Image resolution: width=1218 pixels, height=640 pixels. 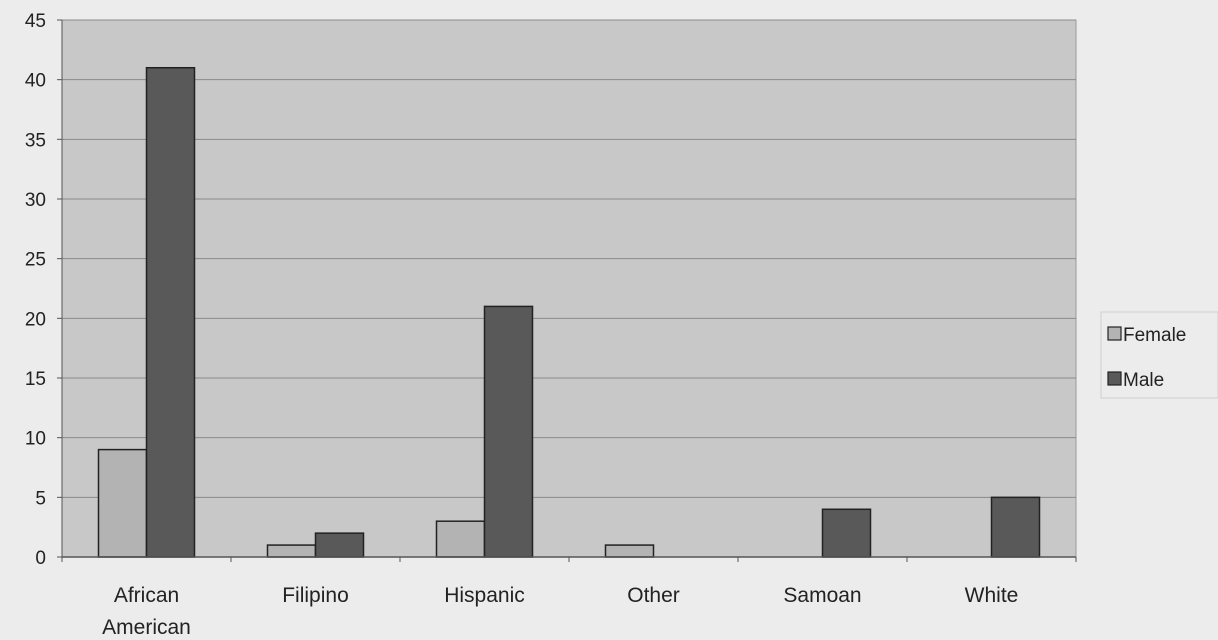 I want to click on y-tick-label: 0, so click(x=40, y=558).